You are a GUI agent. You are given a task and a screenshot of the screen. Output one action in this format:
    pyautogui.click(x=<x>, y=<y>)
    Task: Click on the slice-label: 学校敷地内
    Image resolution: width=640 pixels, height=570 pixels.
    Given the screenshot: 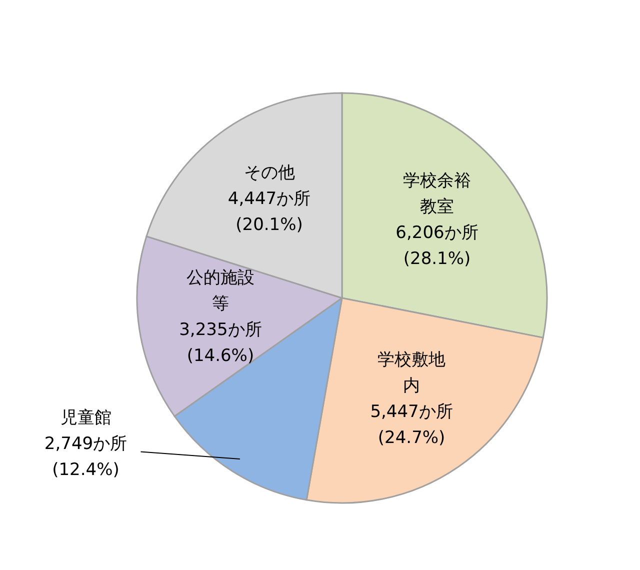 What is the action you would take?
    pyautogui.click(x=411, y=373)
    